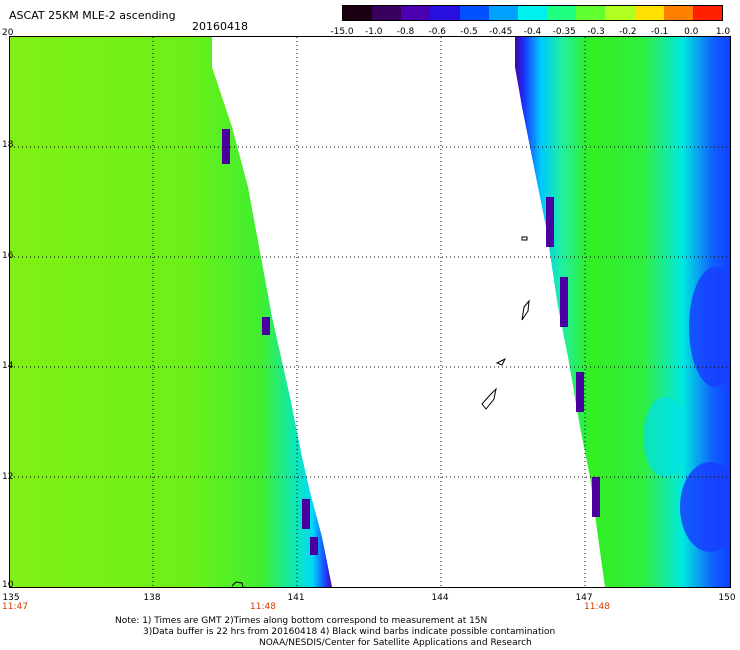 Image resolution: width=740 pixels, height=650 pixels. Describe the element at coordinates (11, 598) in the screenshot. I see `lon-label-135: 135` at that location.